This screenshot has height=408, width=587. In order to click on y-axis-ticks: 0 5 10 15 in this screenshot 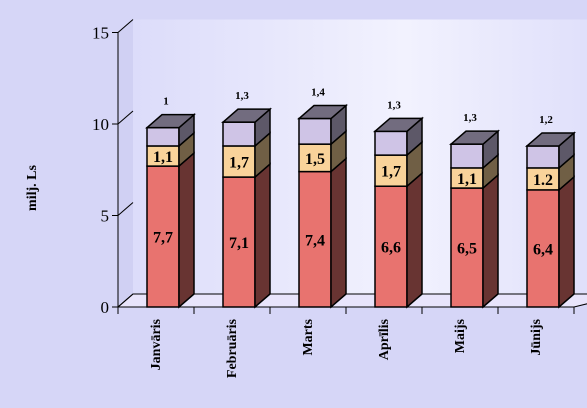, I will do `click(100, 171)`.